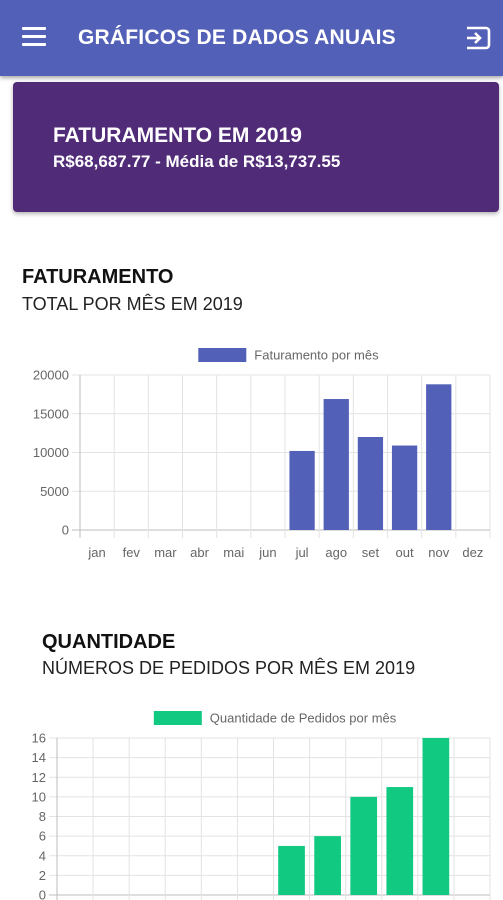 The image size is (503, 900). Describe the element at coordinates (42, 855) in the screenshot. I see `y-tick-label: 4` at that location.